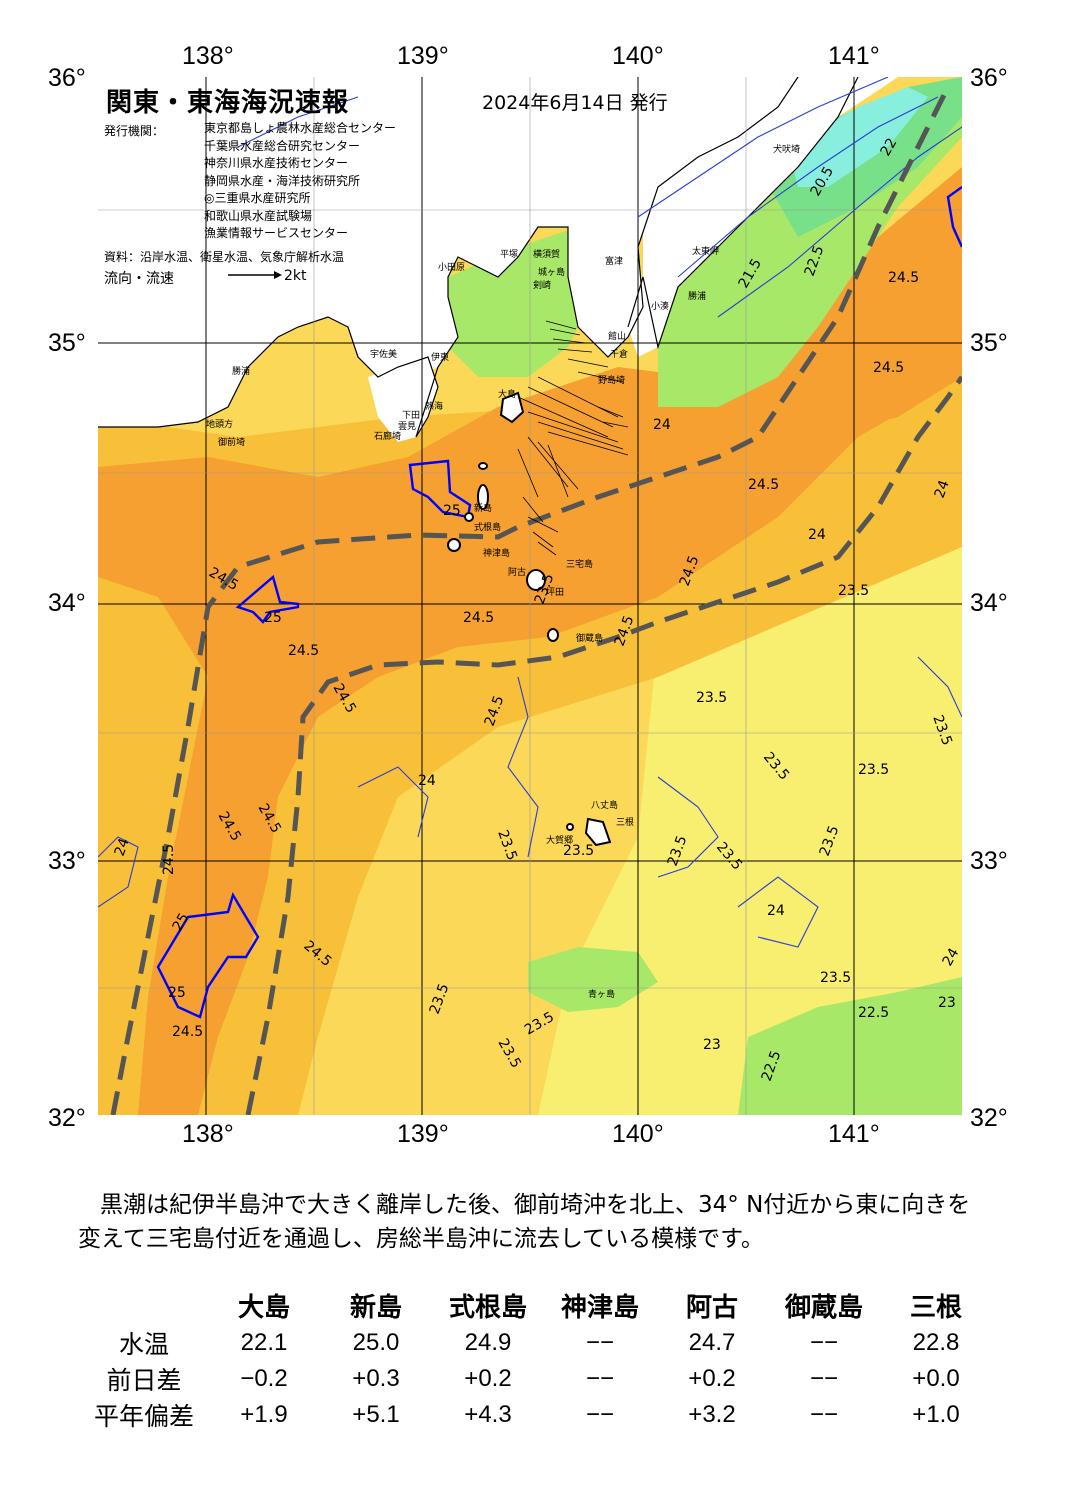  I want to click on land-boso-peninsula, so click(743, 217).